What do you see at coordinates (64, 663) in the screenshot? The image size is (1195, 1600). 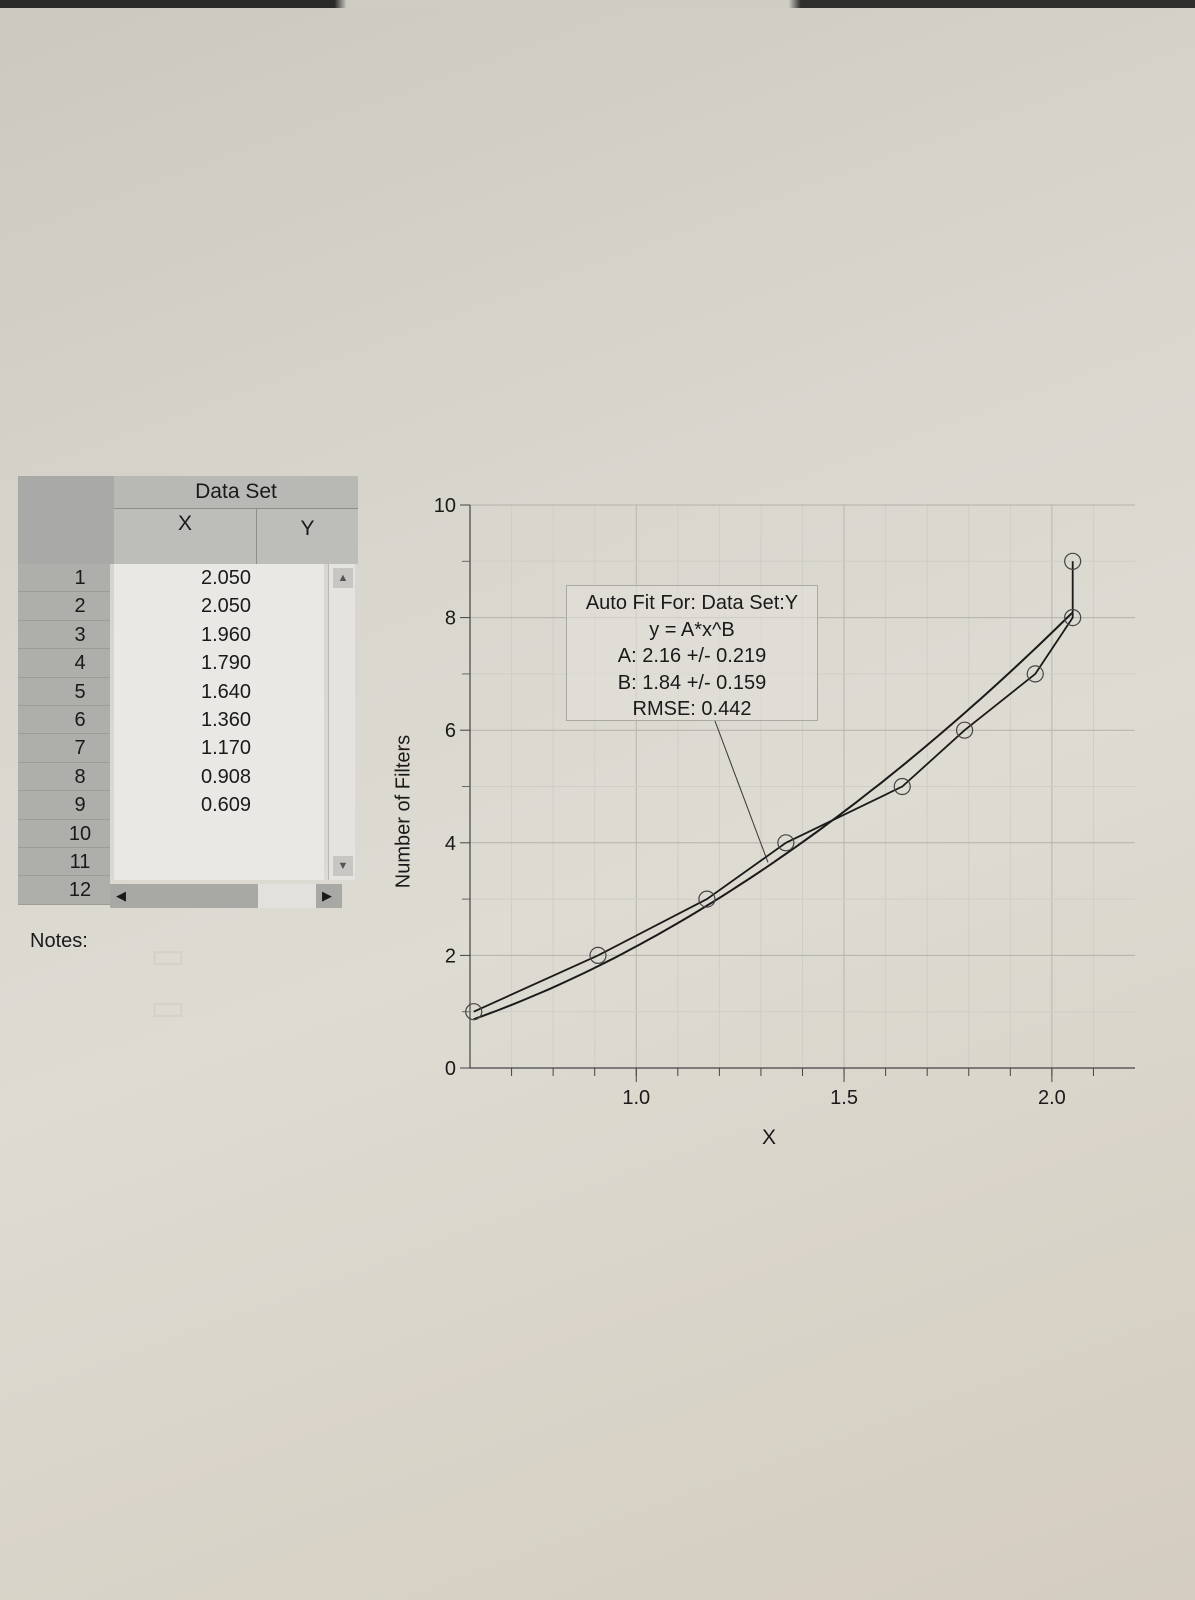 I see `row-number: 4` at bounding box center [64, 663].